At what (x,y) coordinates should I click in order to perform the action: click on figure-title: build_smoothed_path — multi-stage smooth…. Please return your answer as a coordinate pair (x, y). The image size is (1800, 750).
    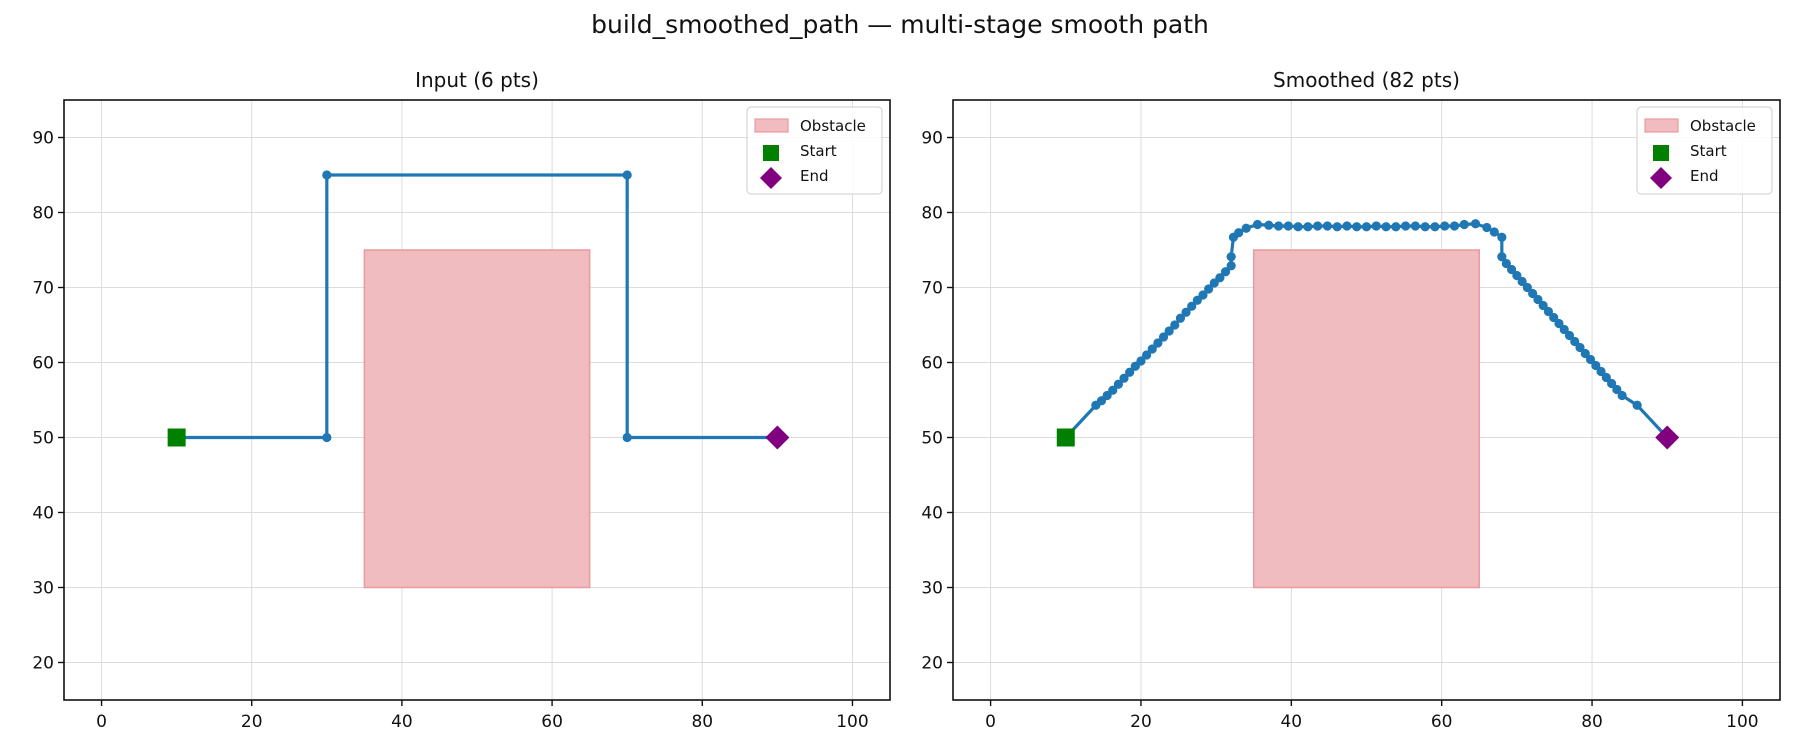
    Looking at the image, I should click on (900, 24).